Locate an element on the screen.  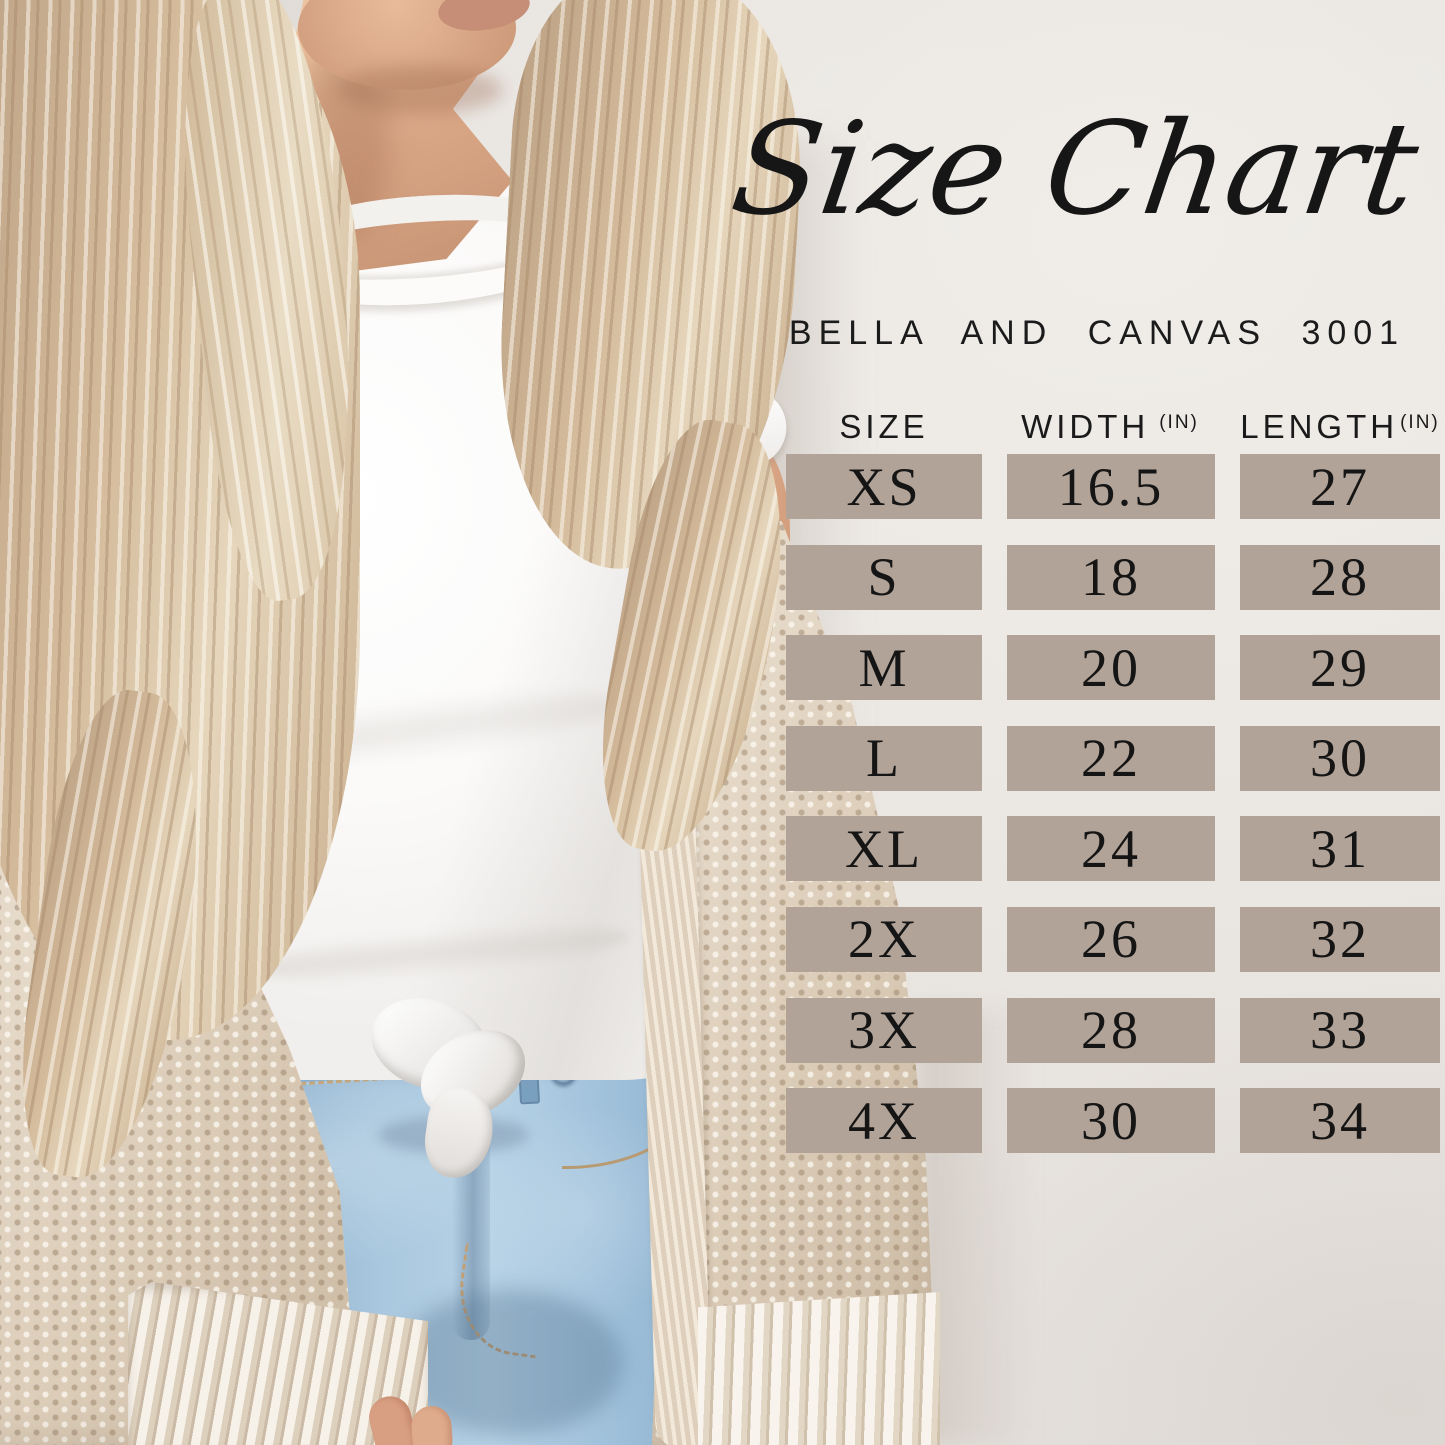
width-cell: 26 is located at coordinates (1111, 939).